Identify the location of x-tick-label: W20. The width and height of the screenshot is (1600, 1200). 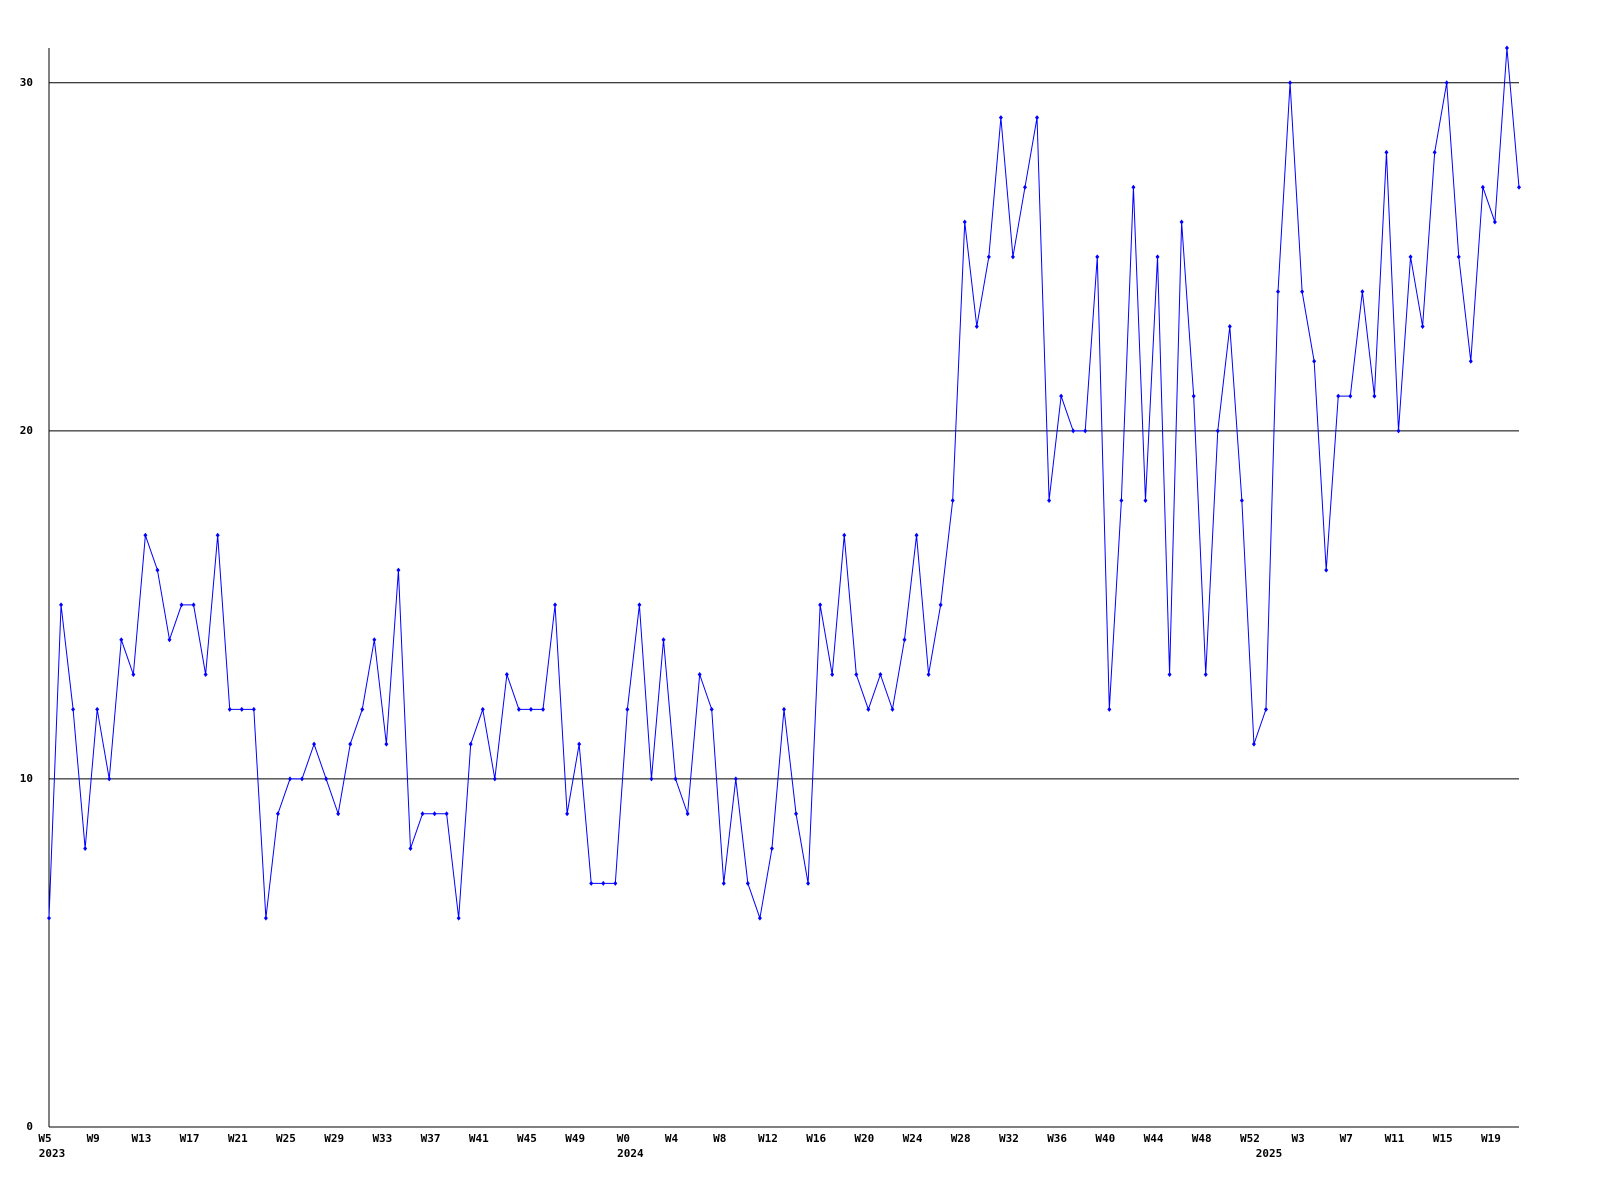
(864, 1138).